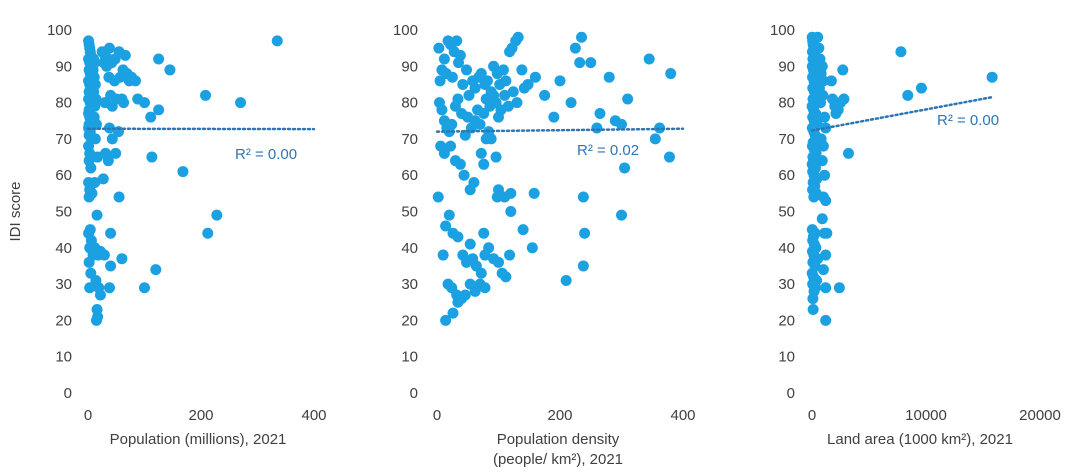 This screenshot has height=471, width=1074. Describe the element at coordinates (63, 284) in the screenshot. I see `y-tick-label: 30` at that location.